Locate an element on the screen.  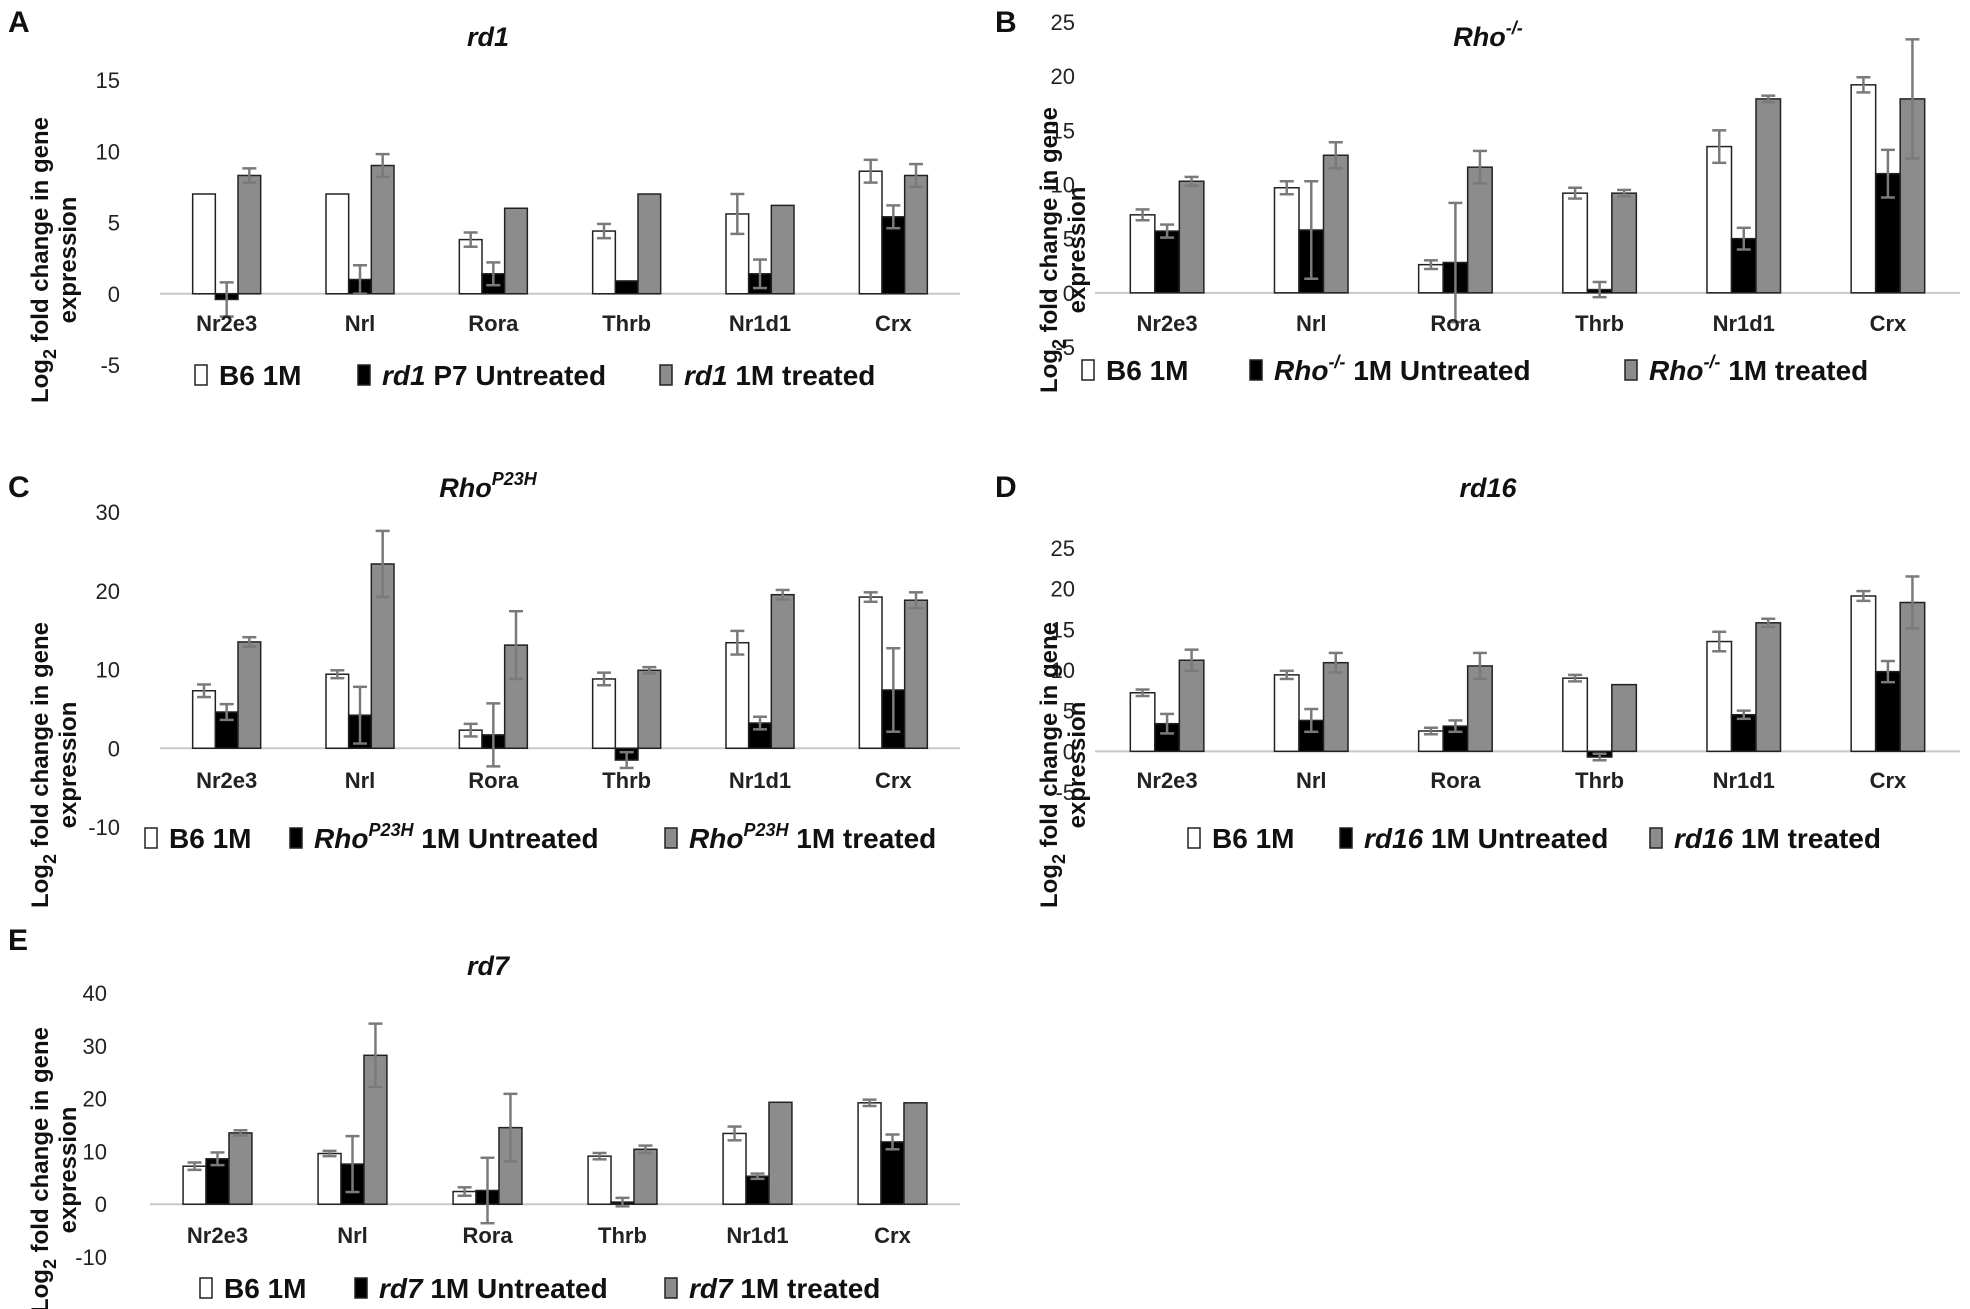
y-tick-label: 40 is located at coordinates (95, 993).